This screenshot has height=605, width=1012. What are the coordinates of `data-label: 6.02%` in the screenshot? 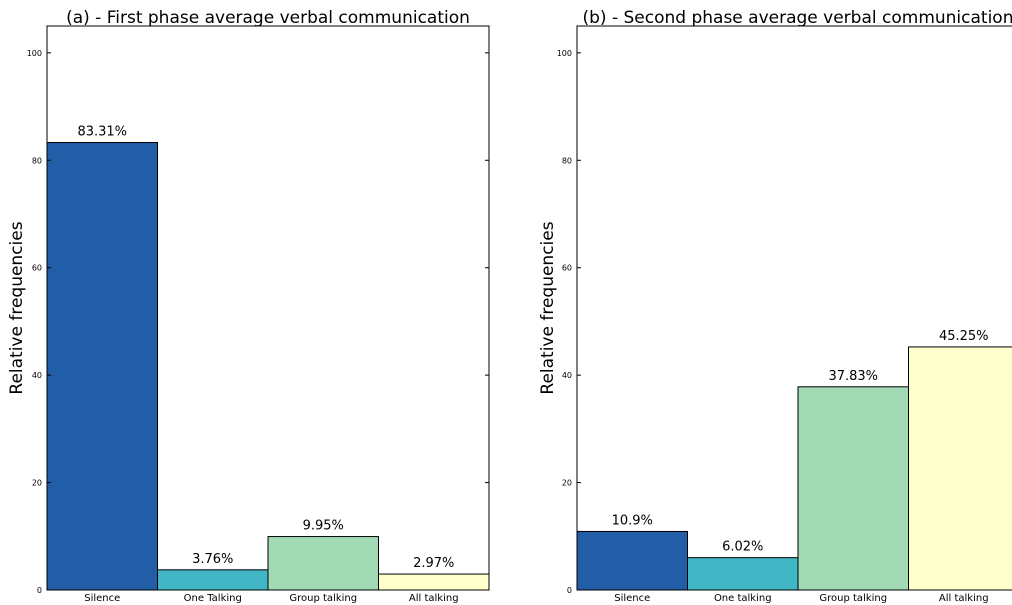 It's located at (742, 547).